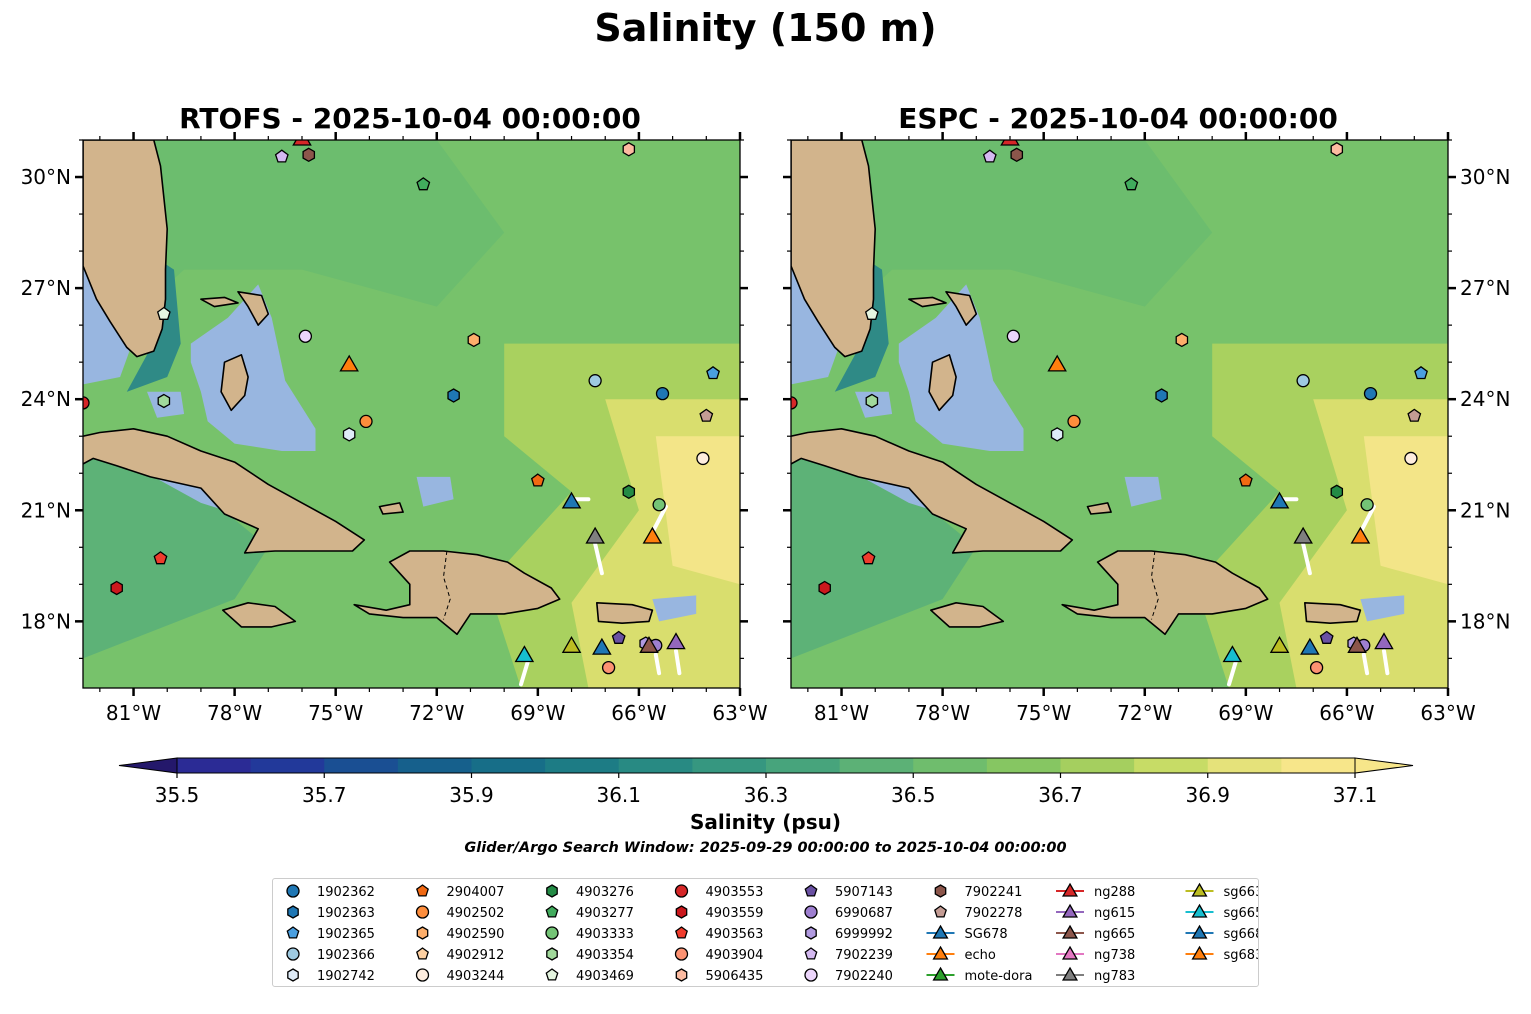 This screenshot has height=1014, width=1531. What do you see at coordinates (848, 976) in the screenshot?
I see `legend-item-7902240: 7902240` at bounding box center [848, 976].